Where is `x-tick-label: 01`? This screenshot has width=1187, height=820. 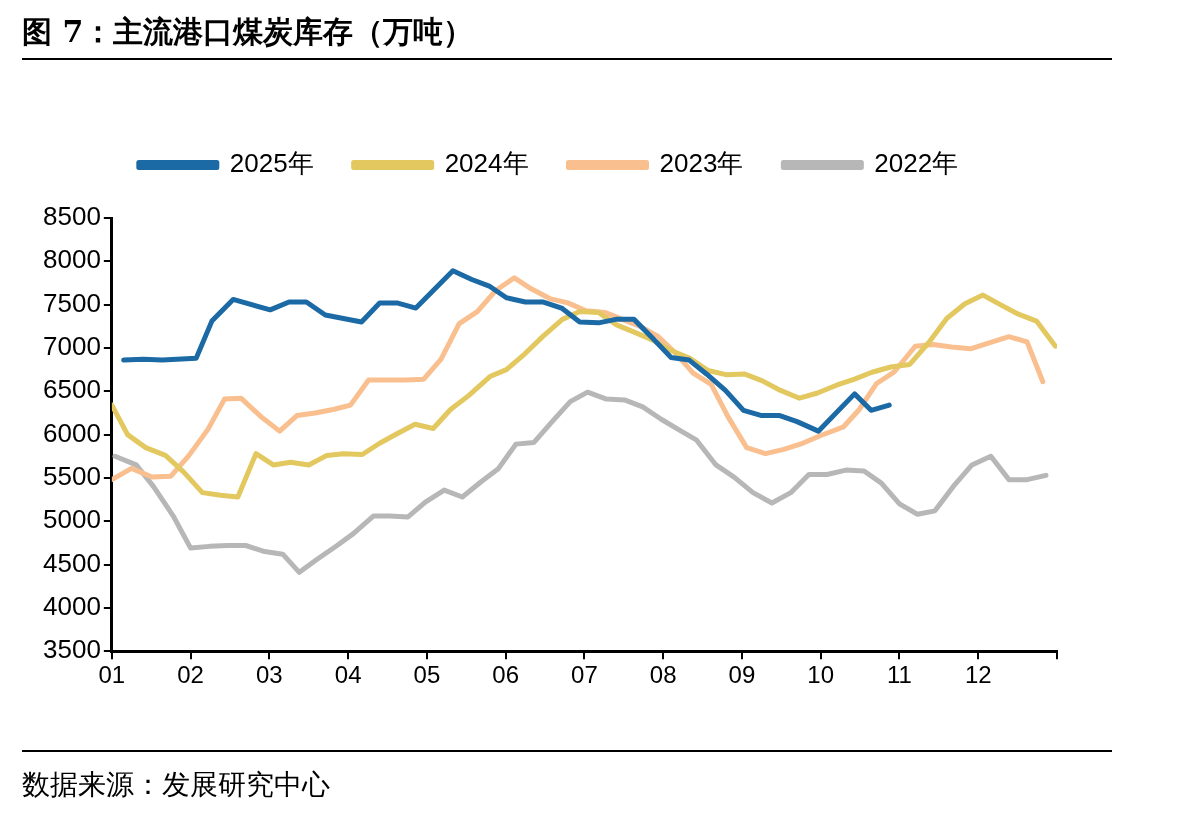 x-tick-label: 01 is located at coordinates (112, 675).